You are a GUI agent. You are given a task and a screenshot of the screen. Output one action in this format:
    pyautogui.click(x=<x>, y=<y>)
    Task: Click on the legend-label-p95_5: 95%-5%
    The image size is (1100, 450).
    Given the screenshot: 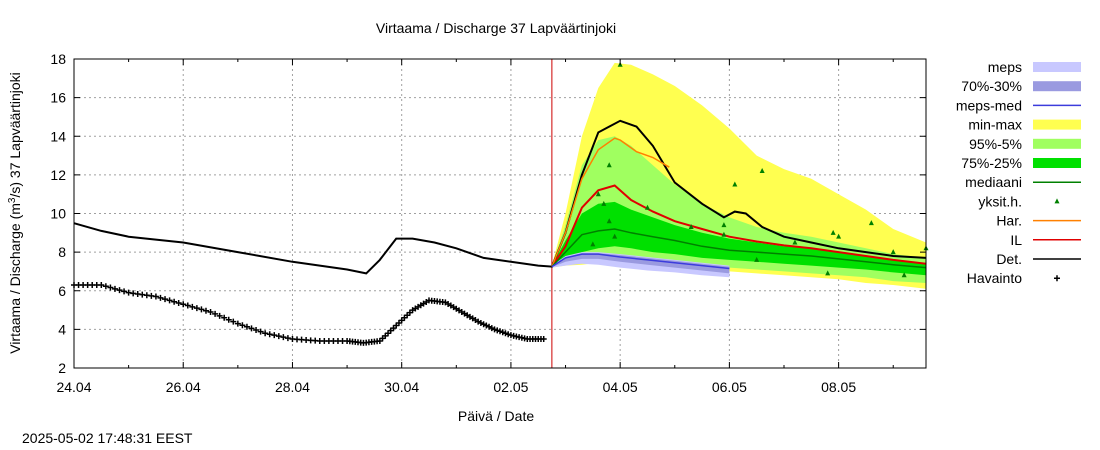 What is the action you would take?
    pyautogui.click(x=995, y=144)
    